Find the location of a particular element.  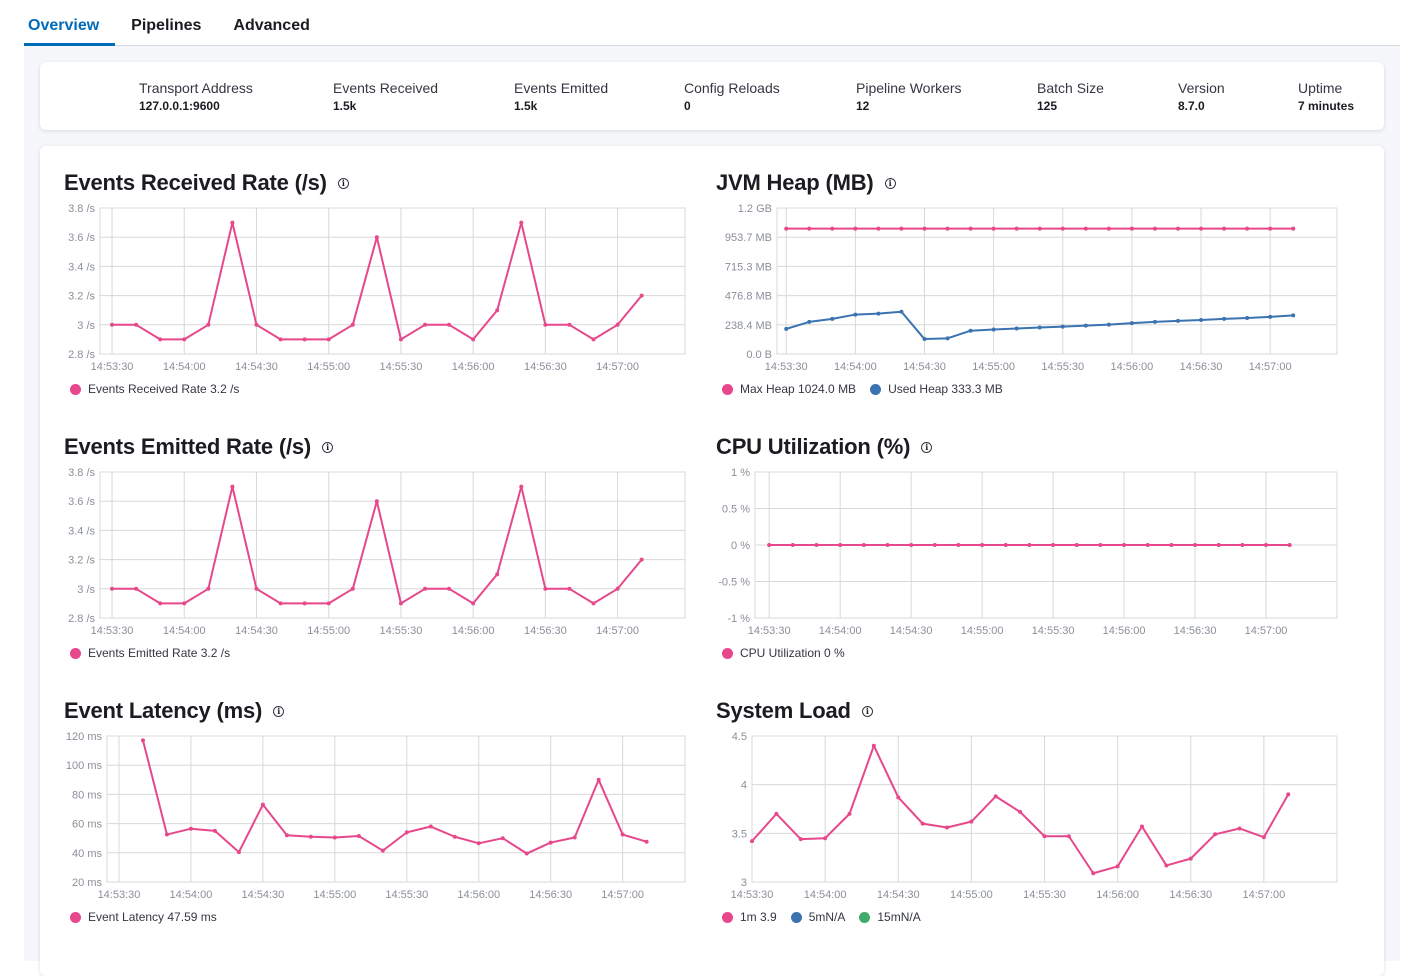

chart-title-text: Events Received Rate (/s) is located at coordinates (195, 182).